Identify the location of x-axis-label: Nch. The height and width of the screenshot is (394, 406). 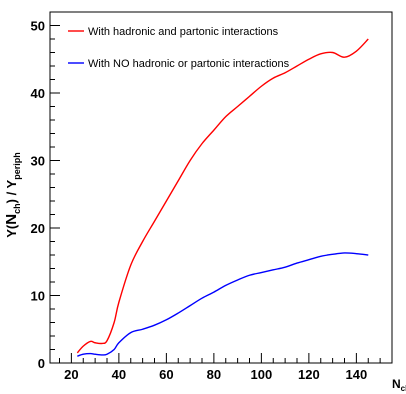
(399, 385).